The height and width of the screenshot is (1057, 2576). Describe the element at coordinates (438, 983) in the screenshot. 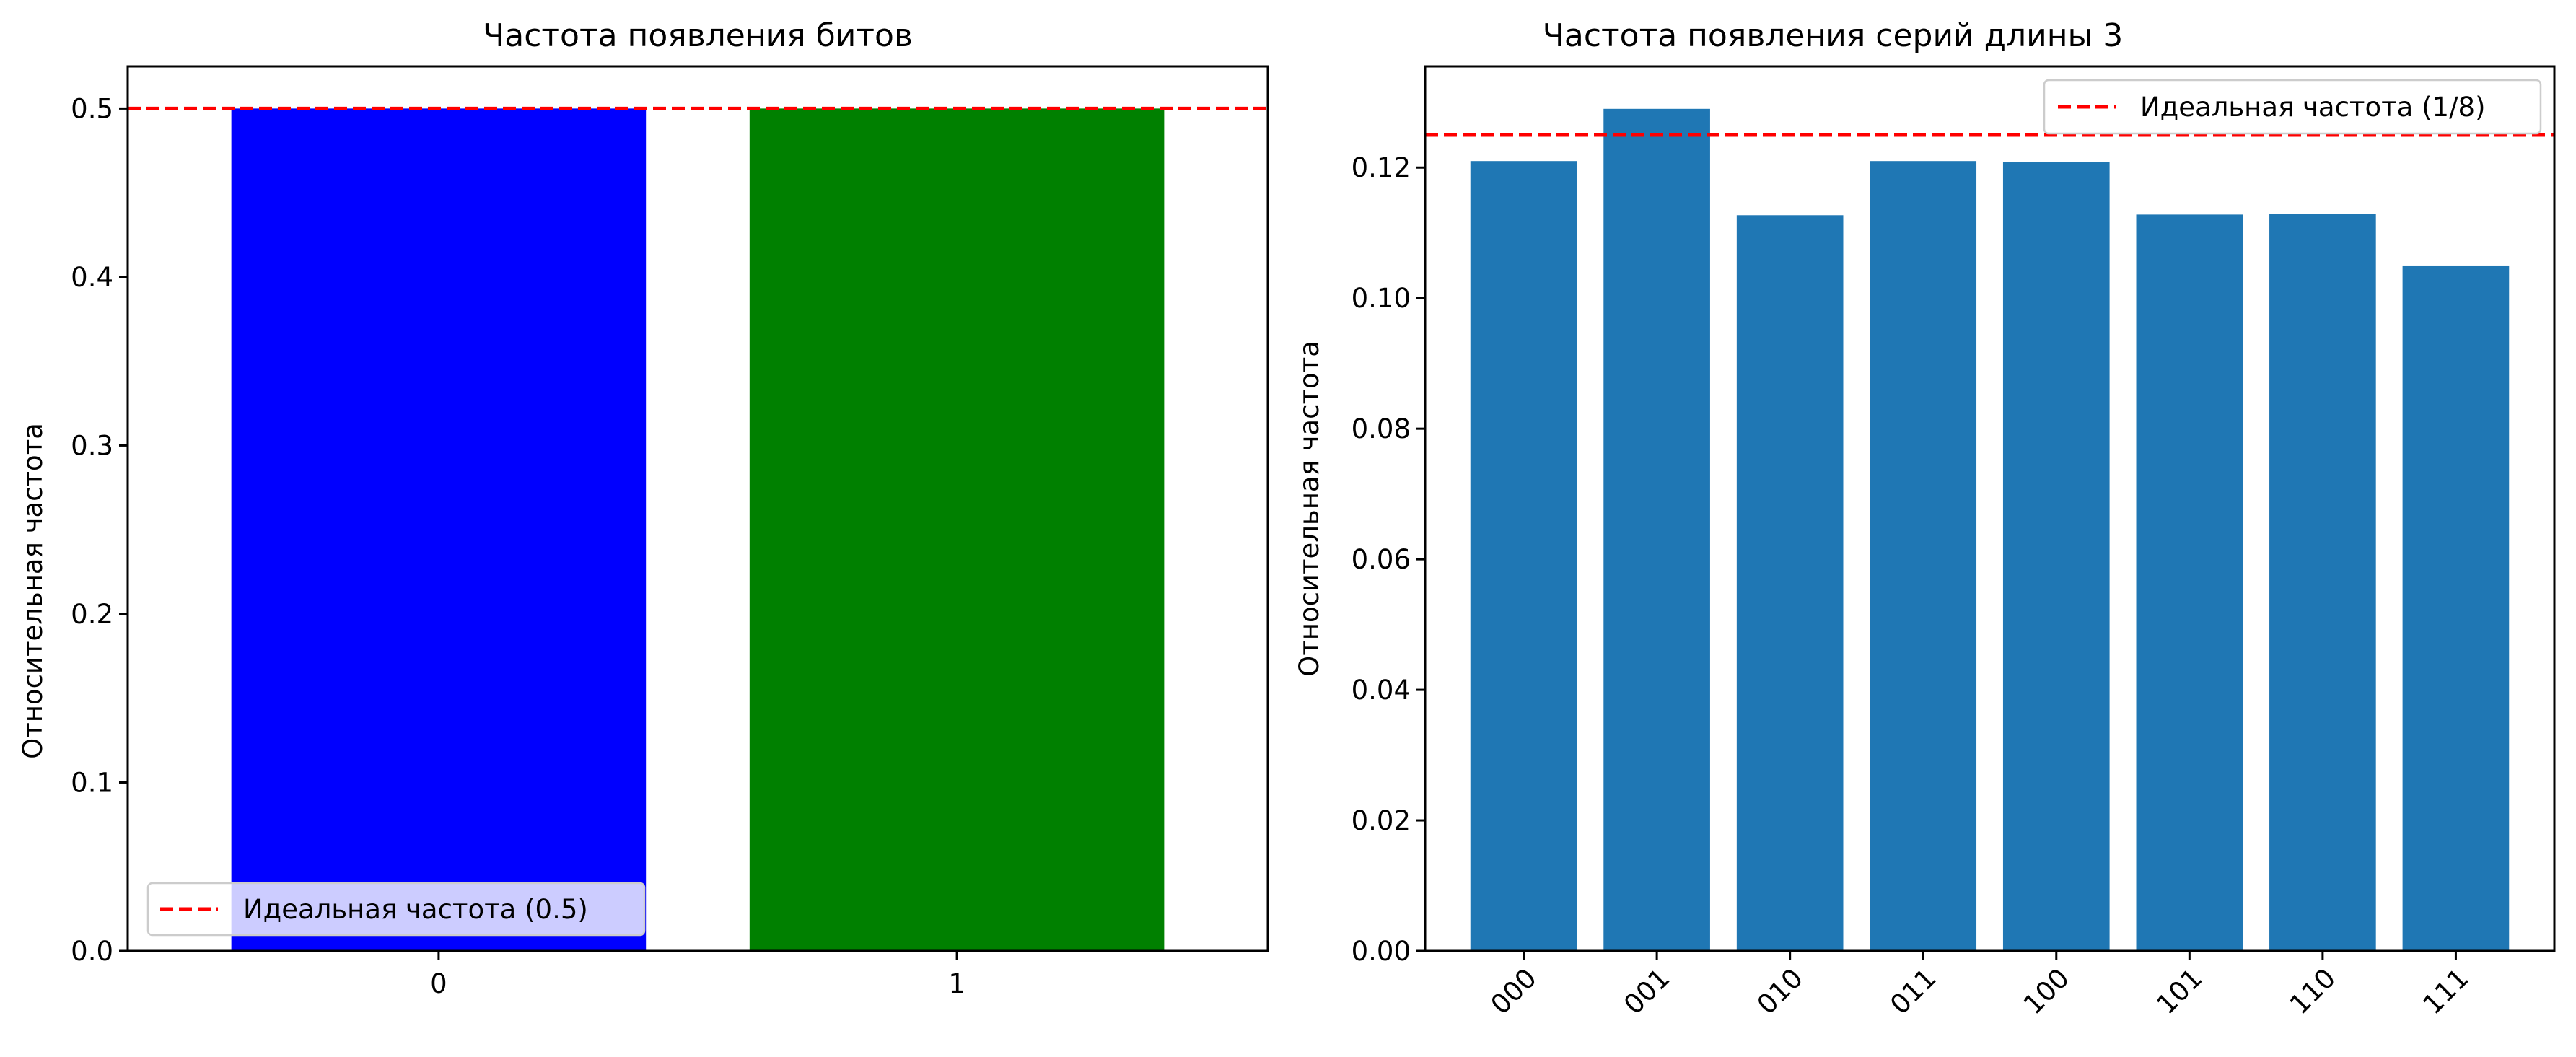

I see `x-tick-label: 0` at that location.